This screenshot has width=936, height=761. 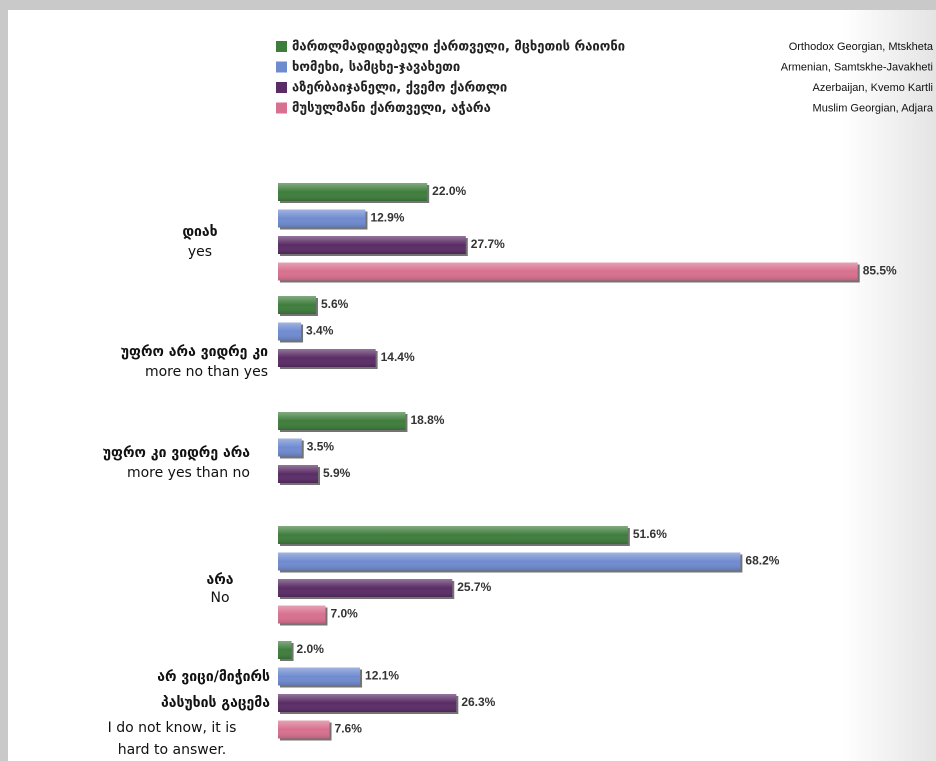 What do you see at coordinates (488, 244) in the screenshot?
I see `value-label: 27.7%` at bounding box center [488, 244].